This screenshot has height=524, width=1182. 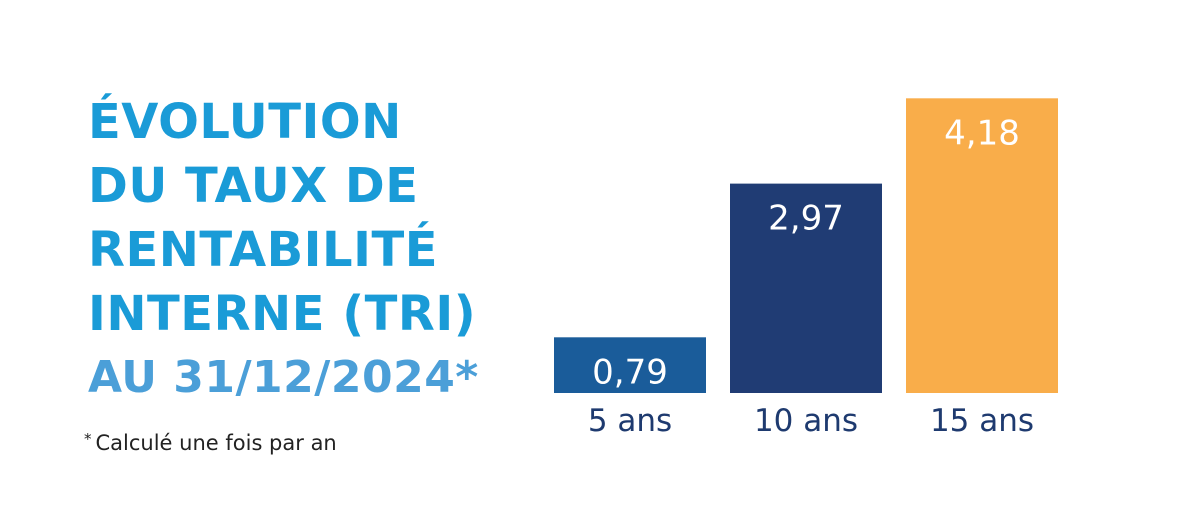 What do you see at coordinates (253, 186) in the screenshot?
I see `title-line-2: DU TAUX DE` at bounding box center [253, 186].